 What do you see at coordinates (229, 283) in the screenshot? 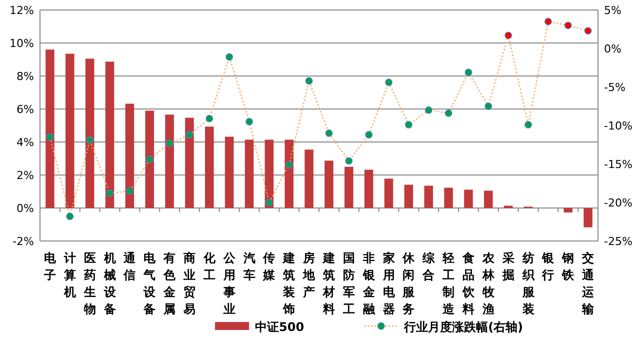
I see `x-tick-label: 公用事业` at bounding box center [229, 283].